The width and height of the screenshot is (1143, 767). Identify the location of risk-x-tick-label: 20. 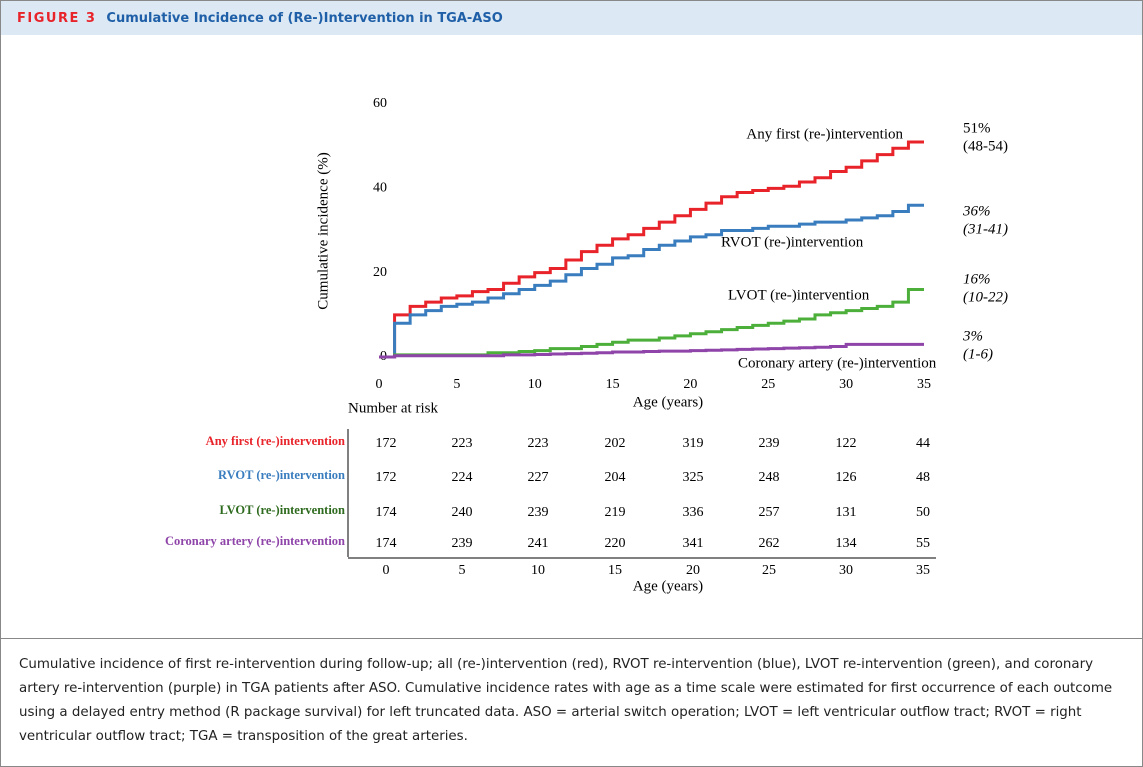
(693, 570).